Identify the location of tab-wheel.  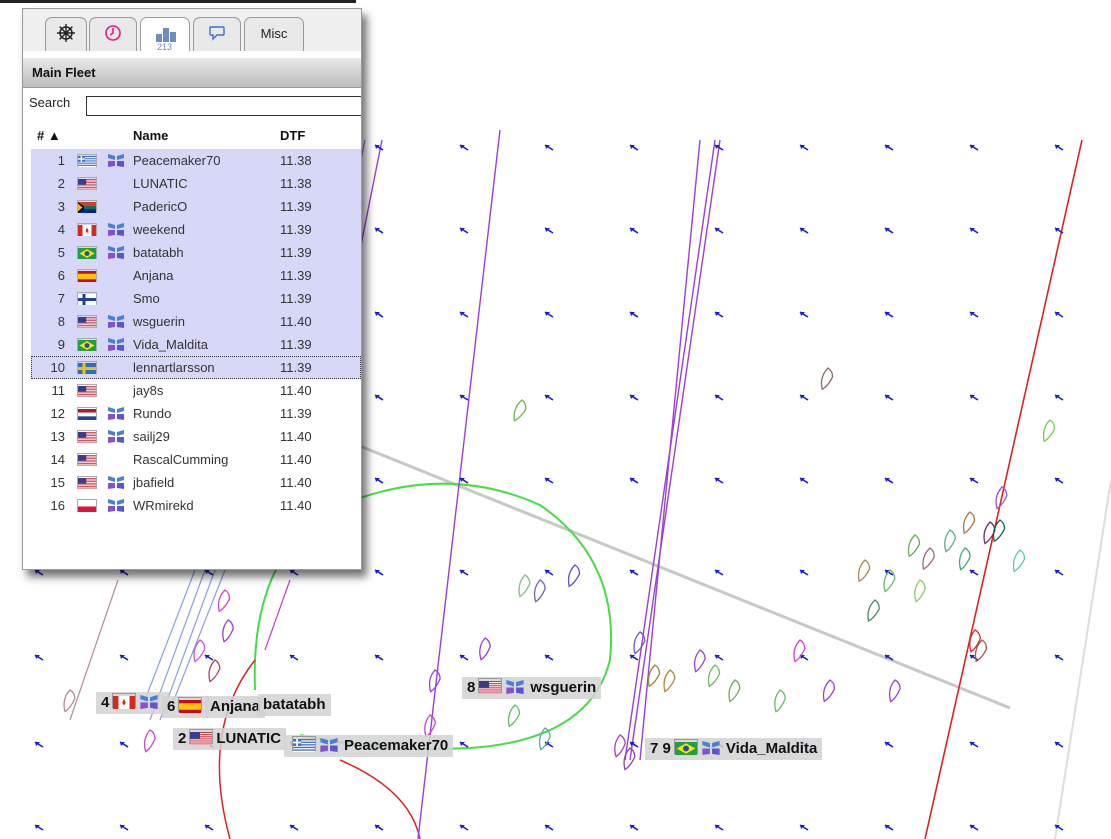
(66, 34).